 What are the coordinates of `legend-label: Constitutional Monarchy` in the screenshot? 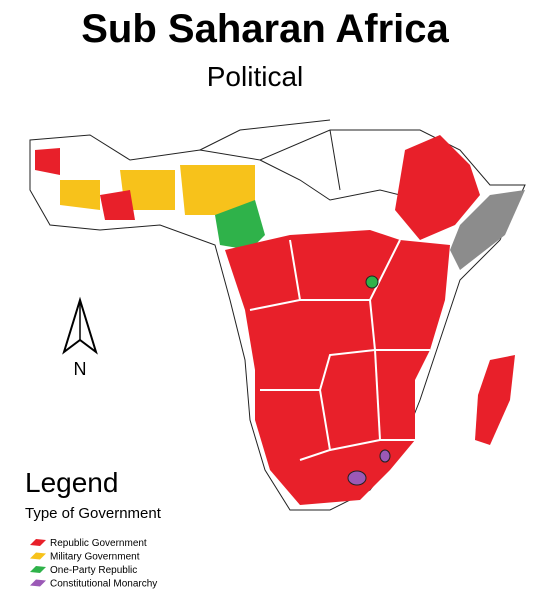 It's located at (103, 584).